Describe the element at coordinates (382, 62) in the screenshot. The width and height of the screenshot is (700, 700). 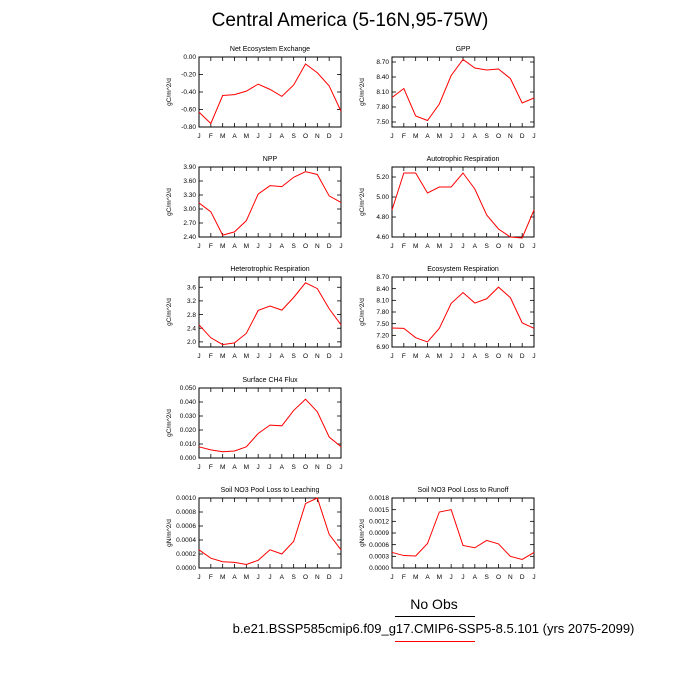
I see `y-tick-label: 8.70` at that location.